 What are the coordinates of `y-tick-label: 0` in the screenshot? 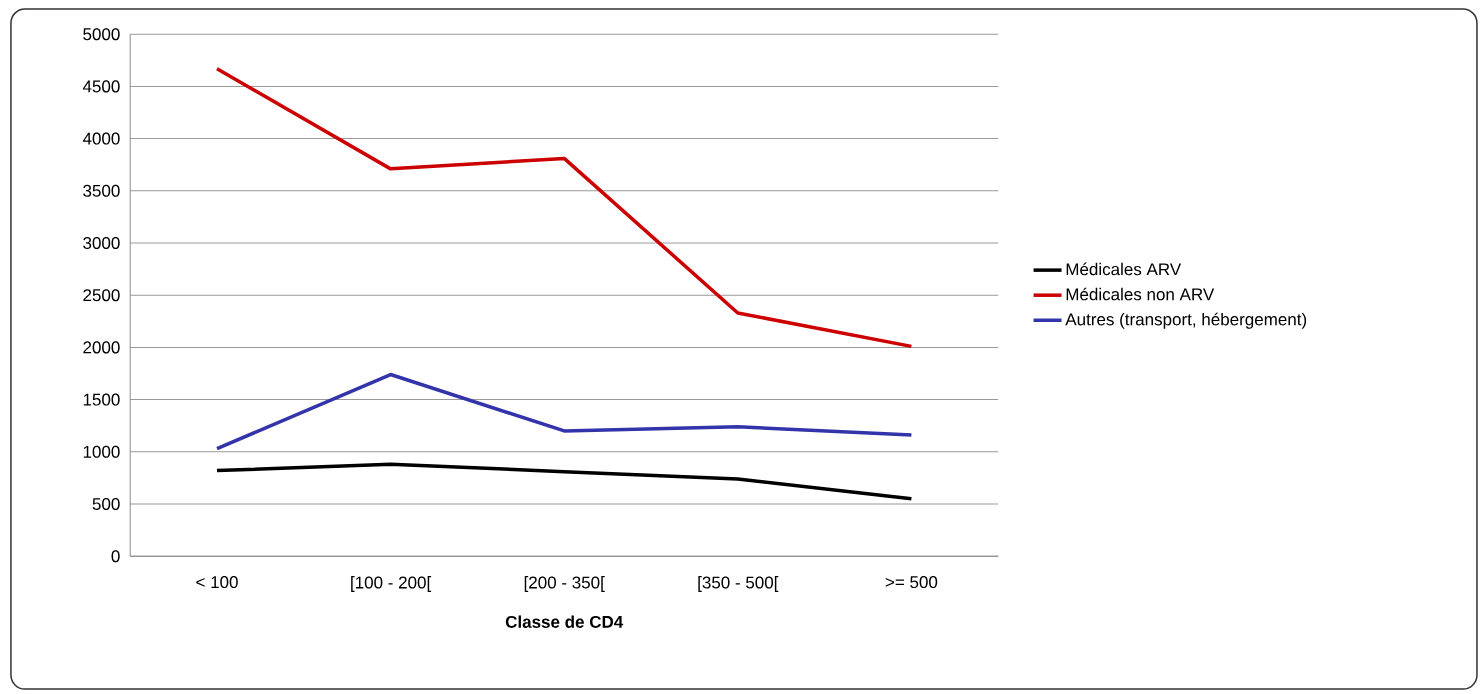 It's located at (115, 556).